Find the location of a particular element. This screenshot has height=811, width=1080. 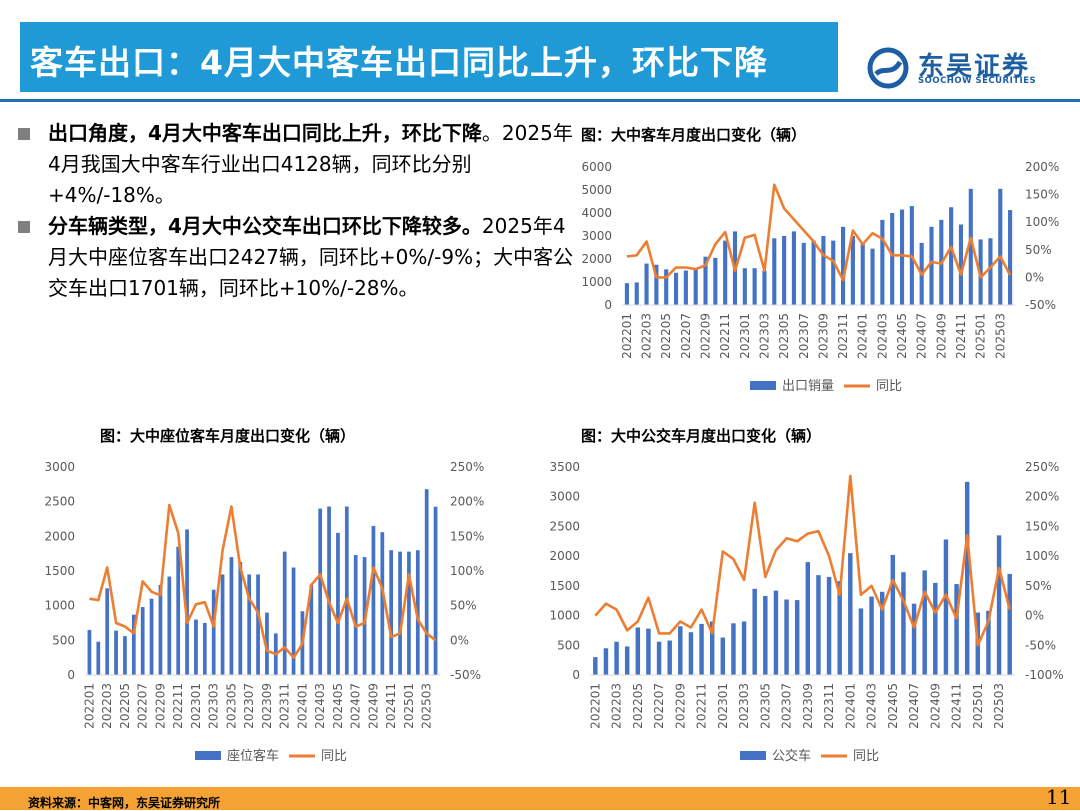

soochow-logo-icon is located at coordinates (888, 68).